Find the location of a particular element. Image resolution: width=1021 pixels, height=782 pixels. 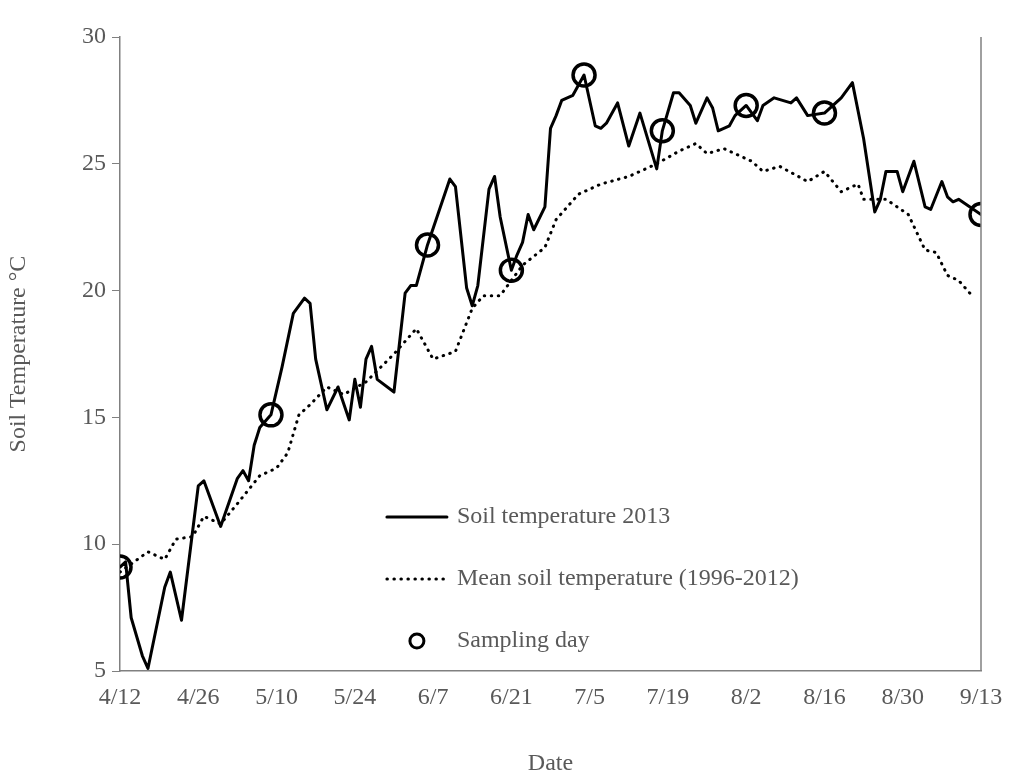

x-tick-label: 8/30 is located at coordinates (903, 695).